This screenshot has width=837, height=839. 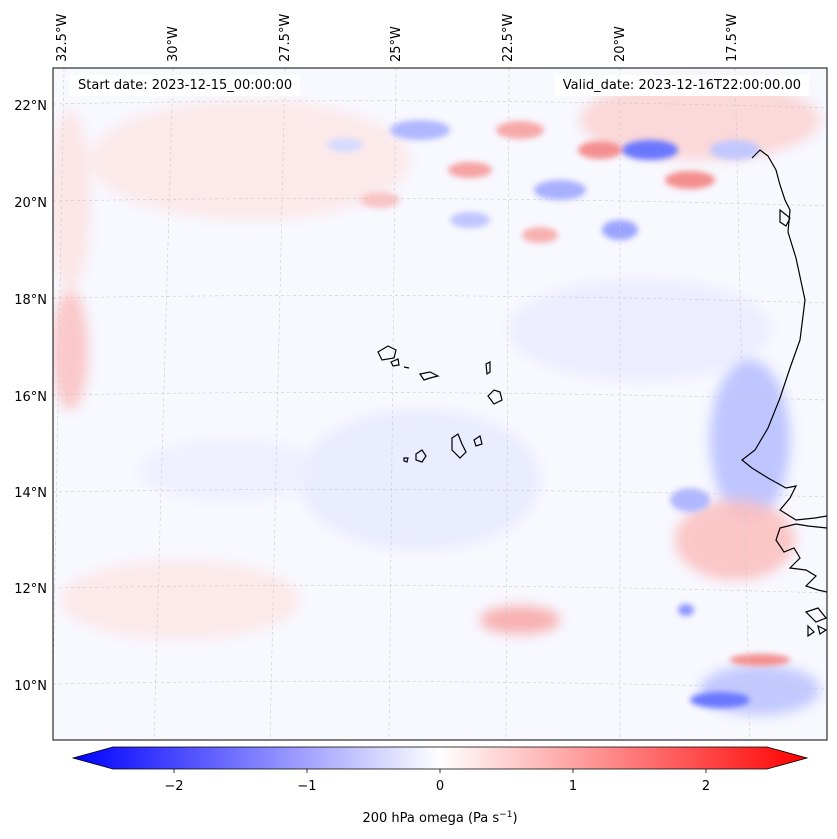 I want to click on island-sao-nicolau, so click(x=429, y=376).